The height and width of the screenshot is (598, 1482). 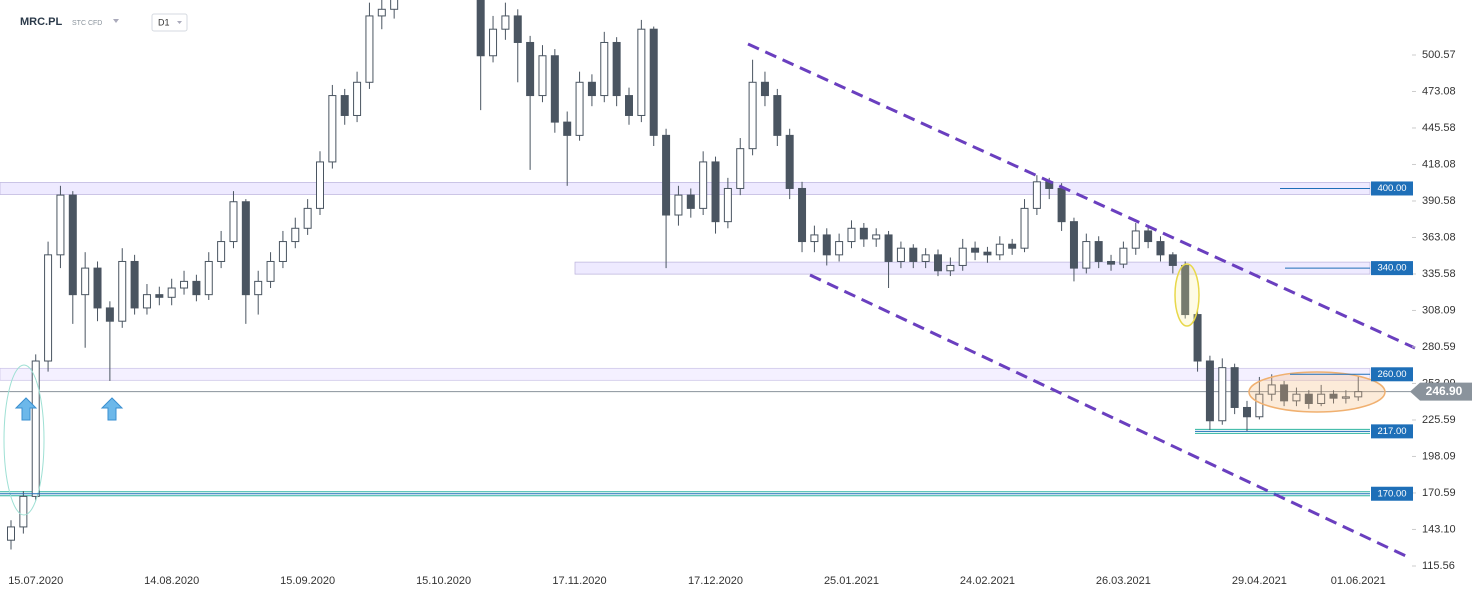 I want to click on y-tick-label: 363.08, so click(x=1439, y=237).